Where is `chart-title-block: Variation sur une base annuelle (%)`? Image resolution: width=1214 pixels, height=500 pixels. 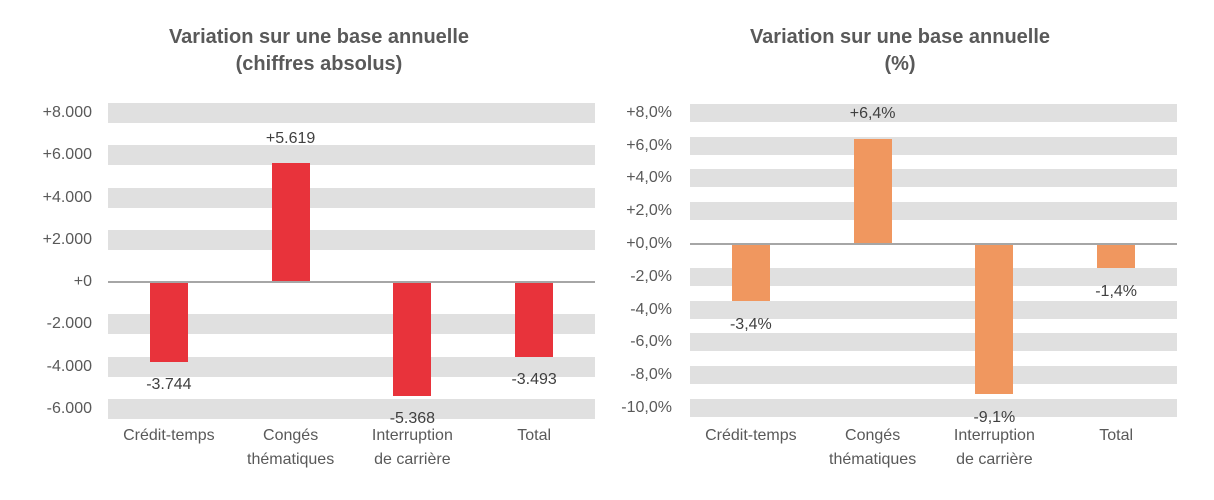 chart-title-block: Variation sur une base annuelle (%) is located at coordinates (900, 51).